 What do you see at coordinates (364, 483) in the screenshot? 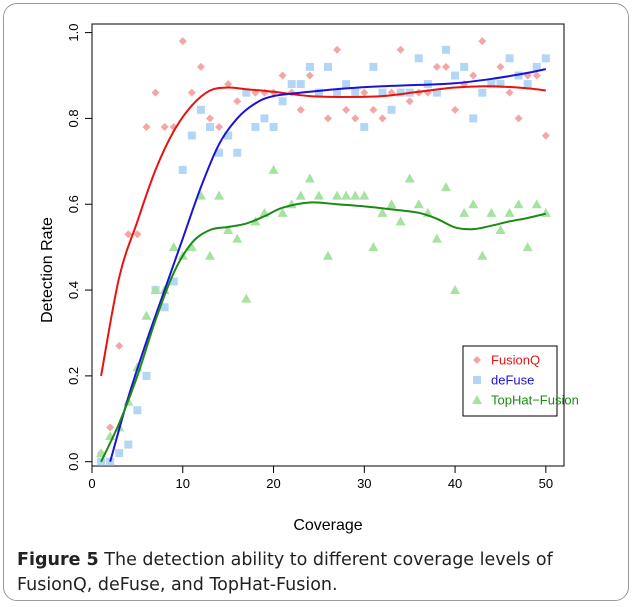
I see `x-tick-label: 30` at bounding box center [364, 483].